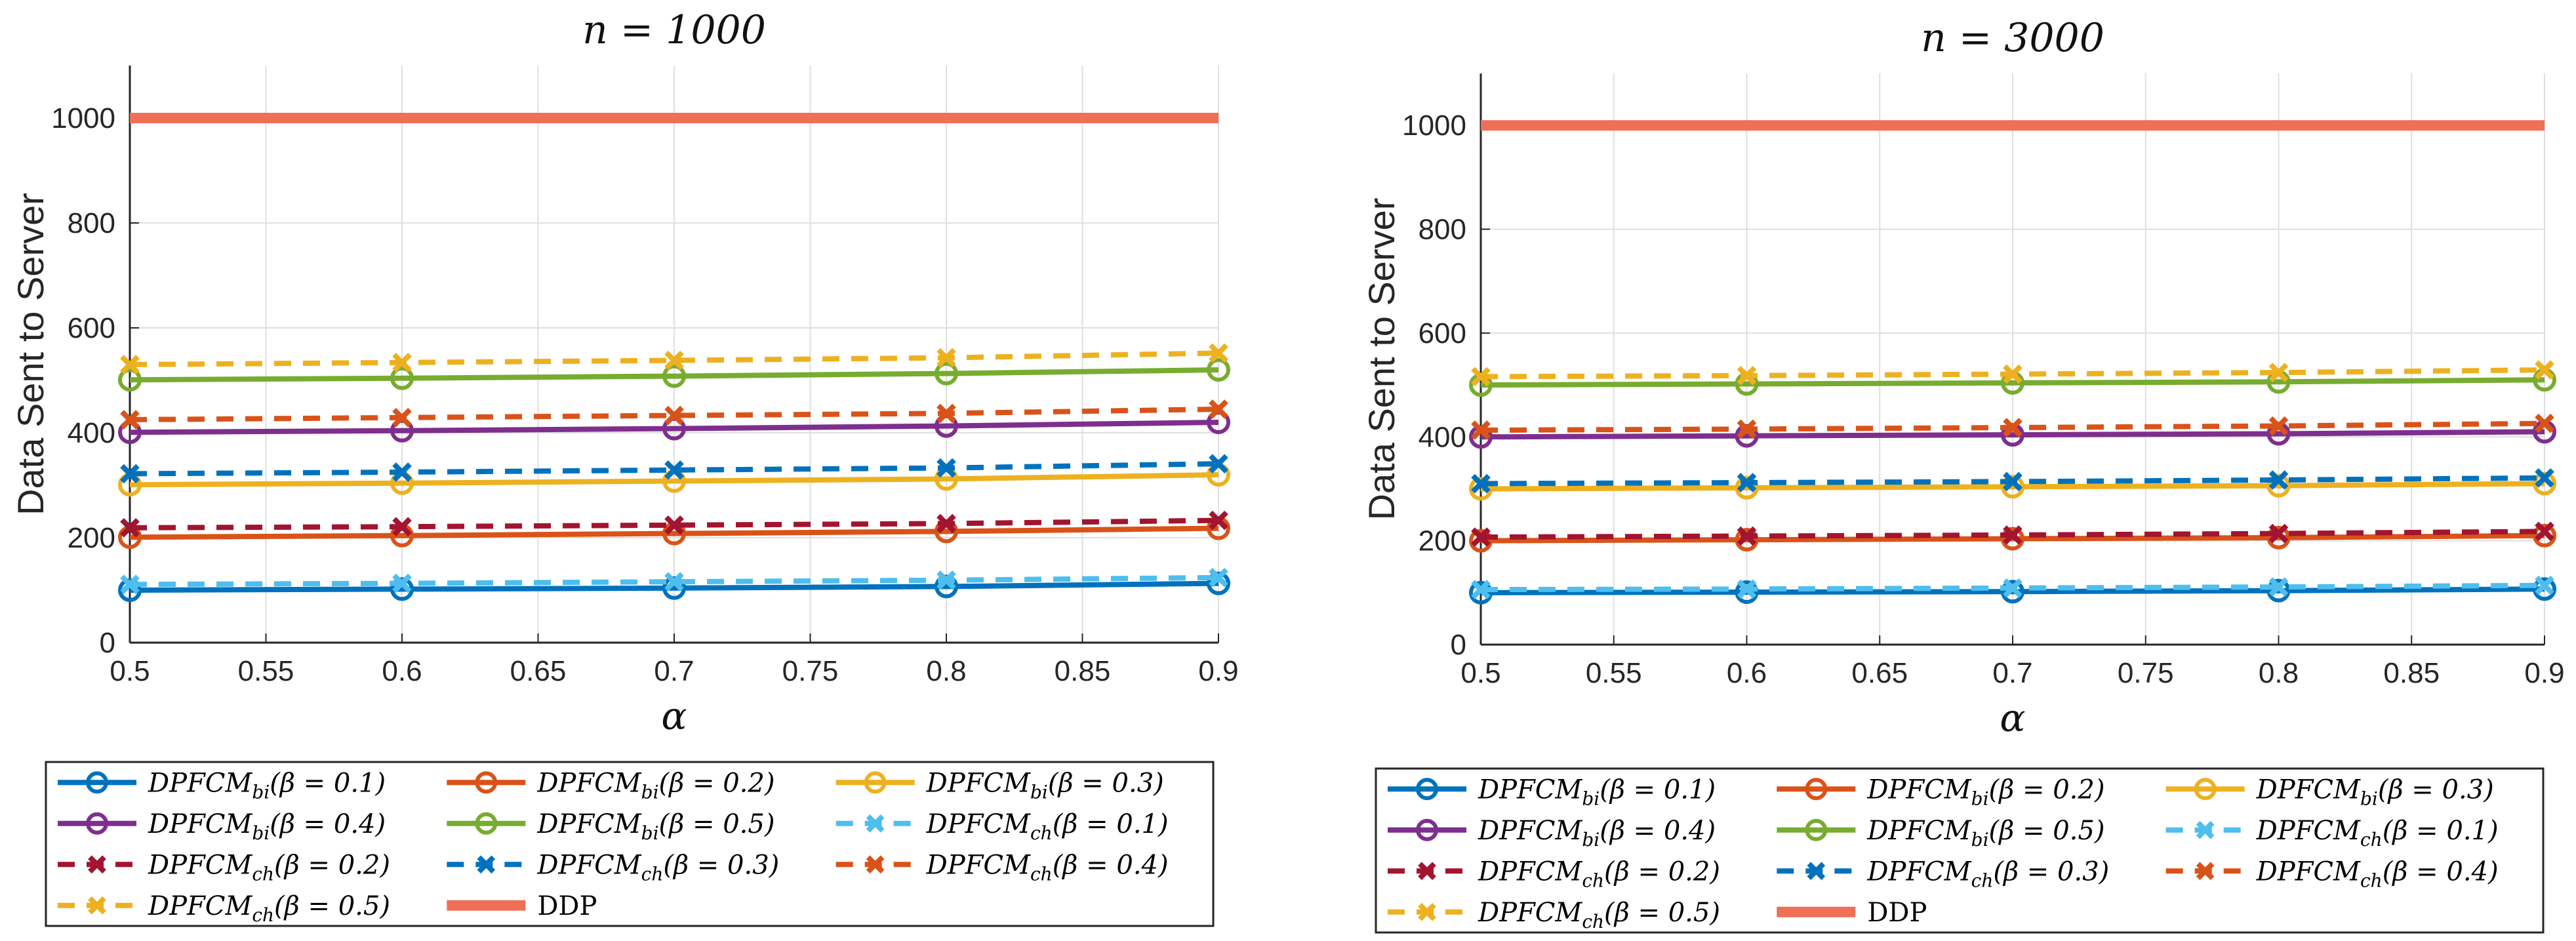 The height and width of the screenshot is (941, 2576). Describe the element at coordinates (332, 865) in the screenshot. I see `legend-label-param: (β = 0.2)` at that location.